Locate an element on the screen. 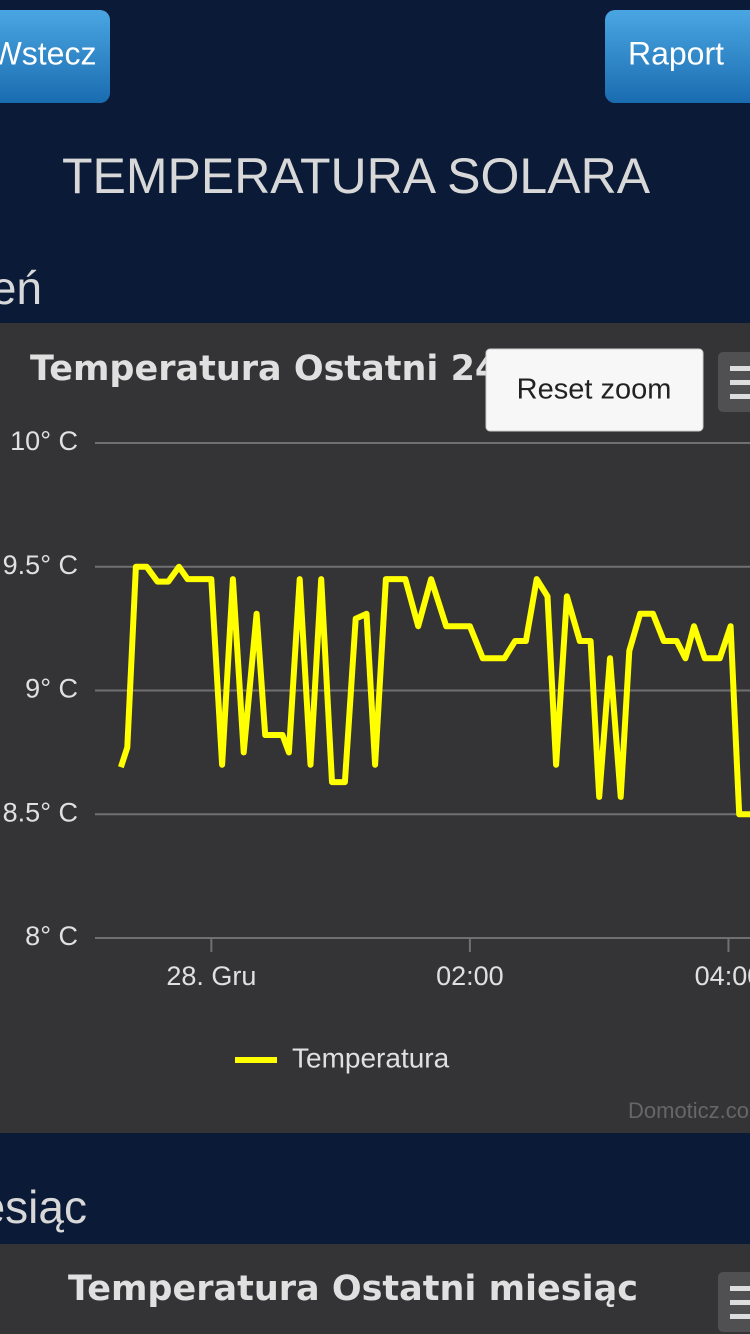  reset-zoom-button: Reset zoom is located at coordinates (594, 390).